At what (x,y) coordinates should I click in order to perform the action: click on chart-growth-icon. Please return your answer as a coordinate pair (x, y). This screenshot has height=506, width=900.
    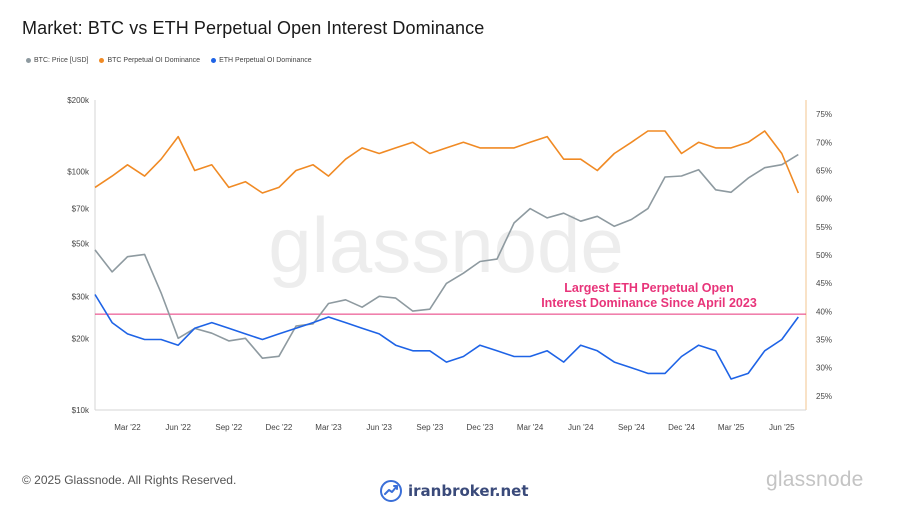
    Looking at the image, I should click on (391, 491).